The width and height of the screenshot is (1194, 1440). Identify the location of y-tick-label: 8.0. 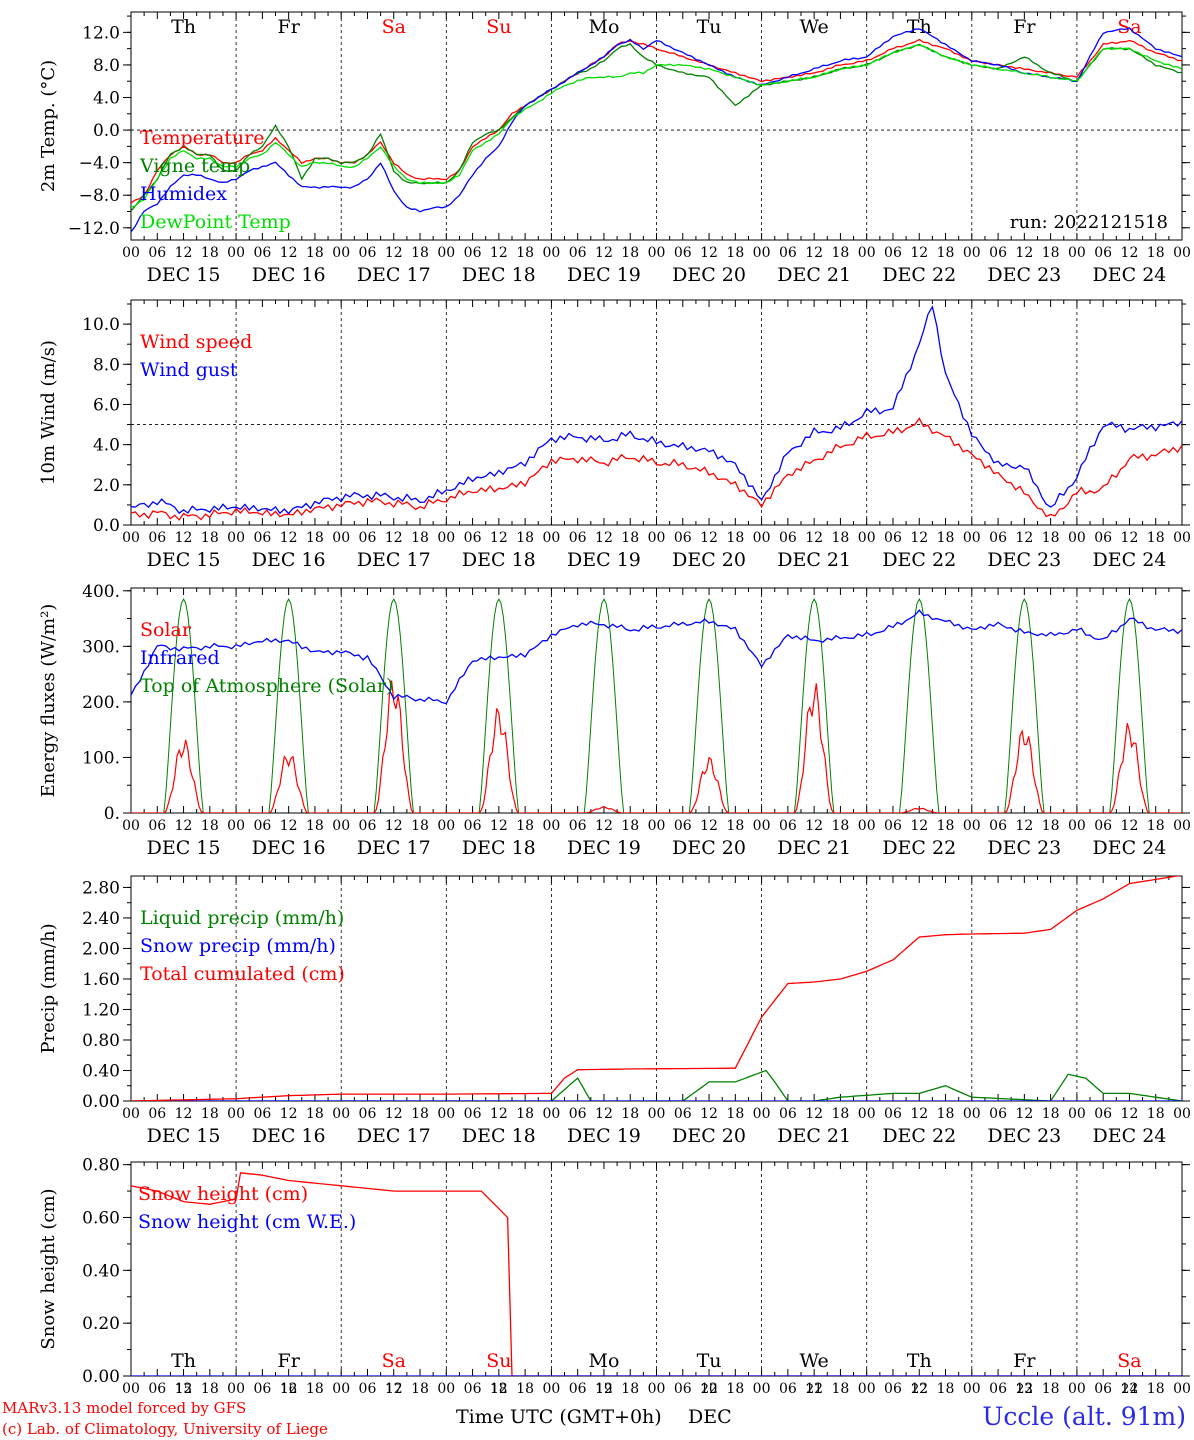
(106, 66).